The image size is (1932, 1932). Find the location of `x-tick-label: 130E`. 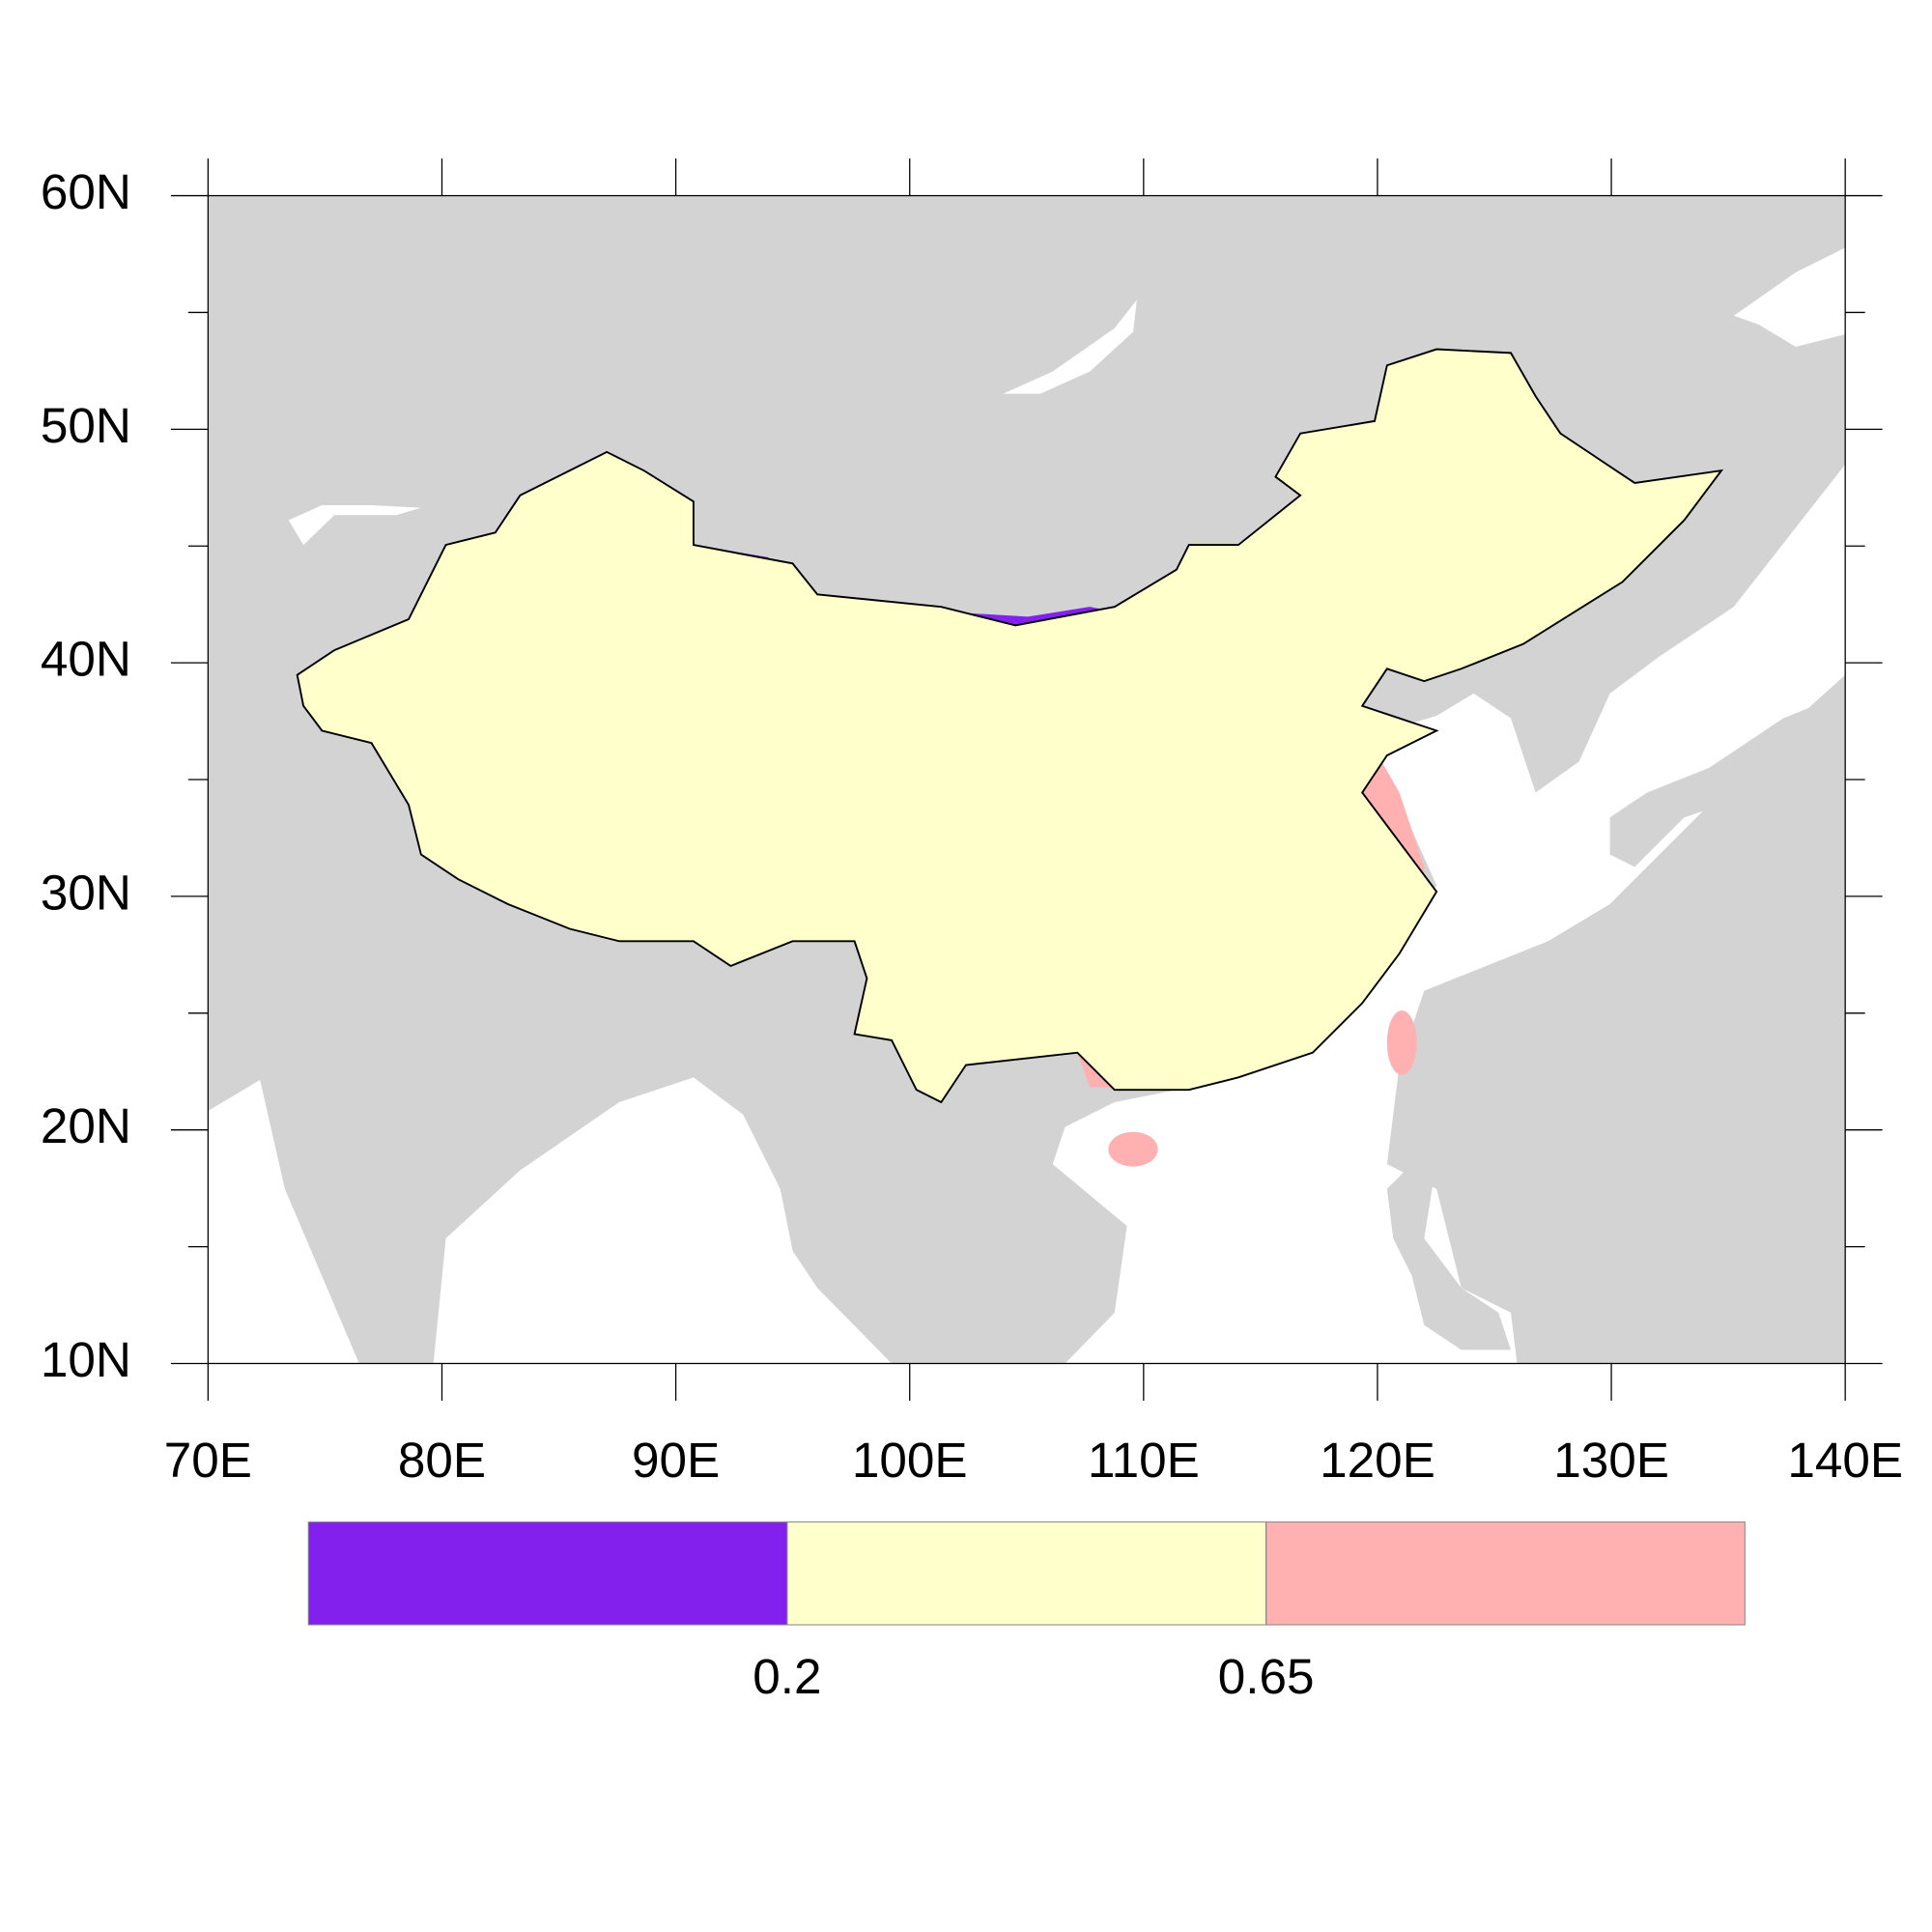

x-tick-label: 130E is located at coordinates (1611, 1460).